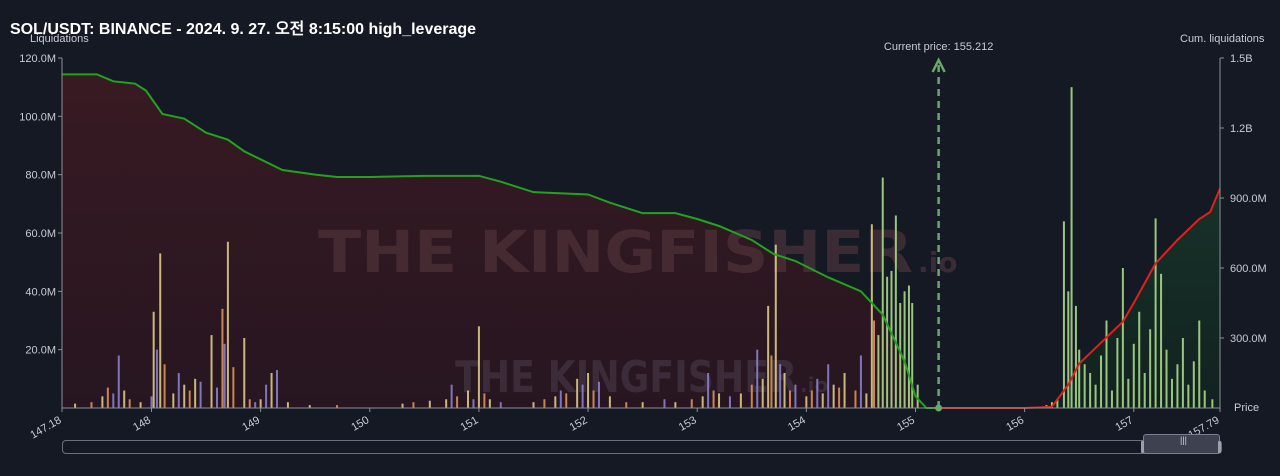 Image resolution: width=1280 pixels, height=476 pixels. What do you see at coordinates (1124, 424) in the screenshot?
I see `x-tick-label: 157` at bounding box center [1124, 424].